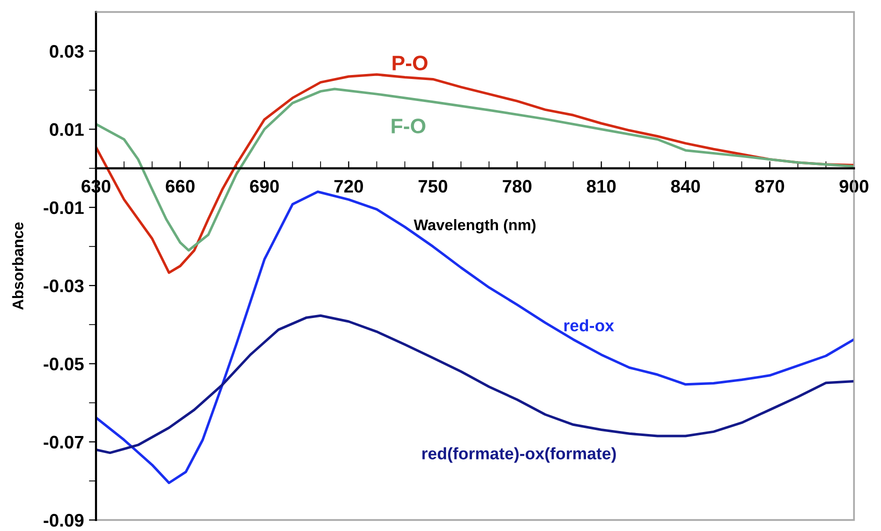  I want to click on x-tick-label: 780, so click(517, 186).